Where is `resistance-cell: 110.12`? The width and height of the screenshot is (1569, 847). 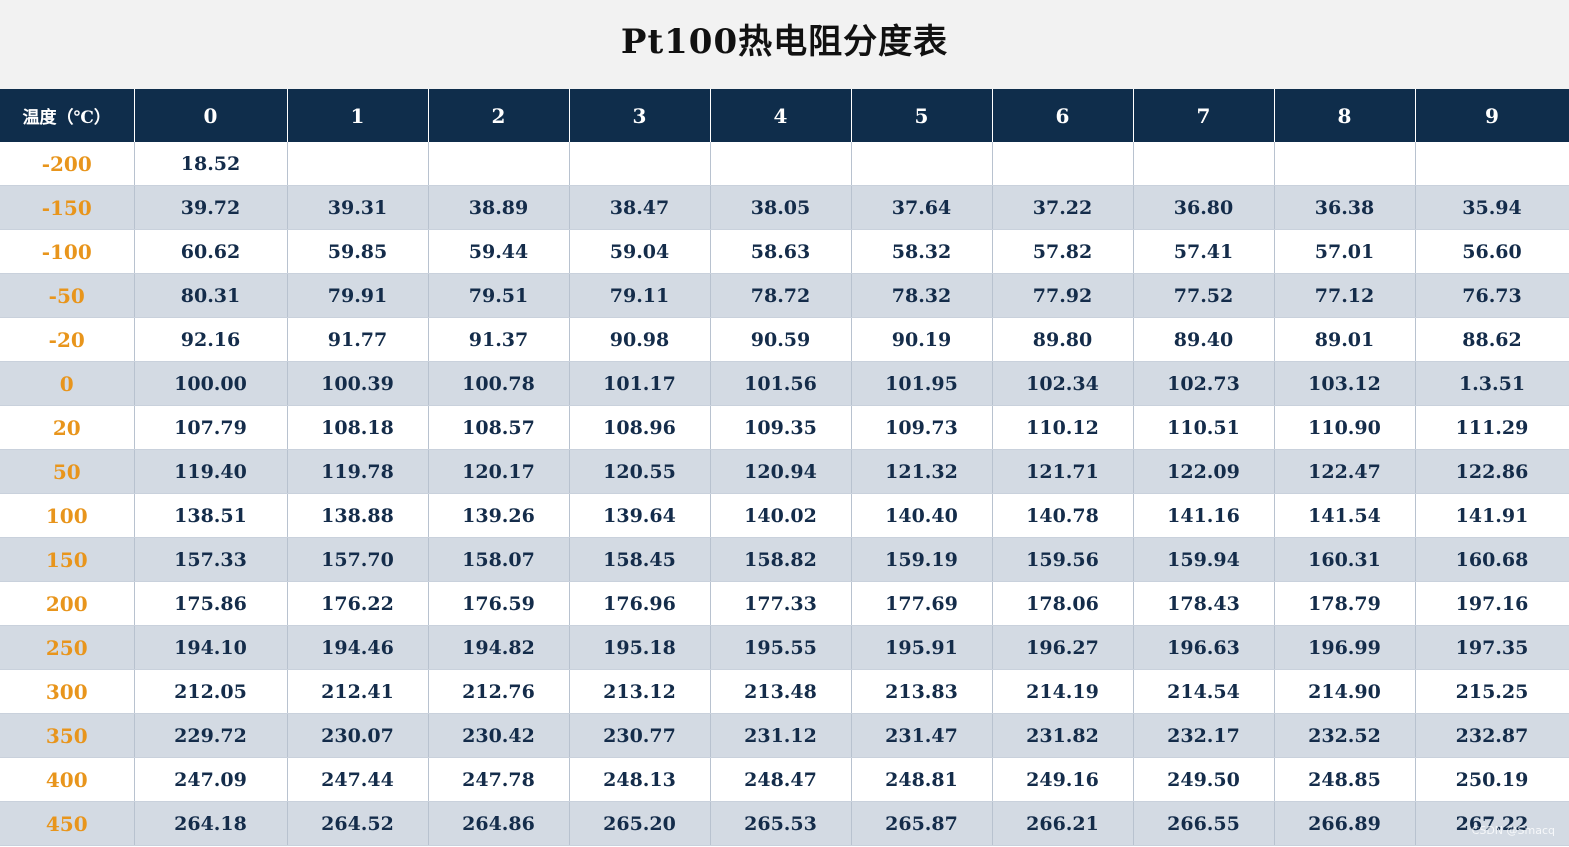 resistance-cell: 110.12 is located at coordinates (1063, 427).